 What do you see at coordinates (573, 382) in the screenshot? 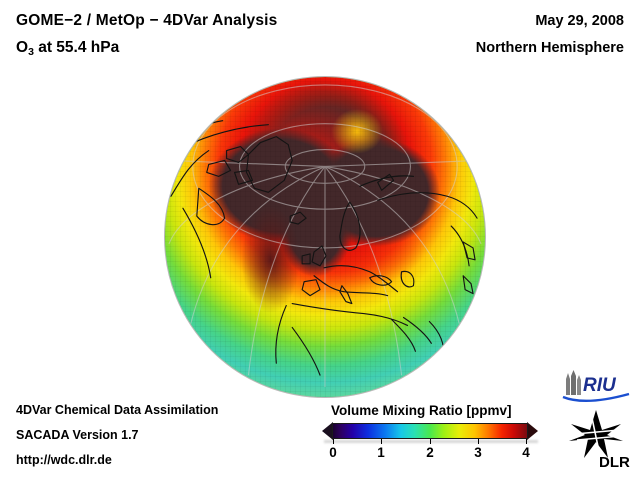
I see `riu-towers-icon` at bounding box center [573, 382].